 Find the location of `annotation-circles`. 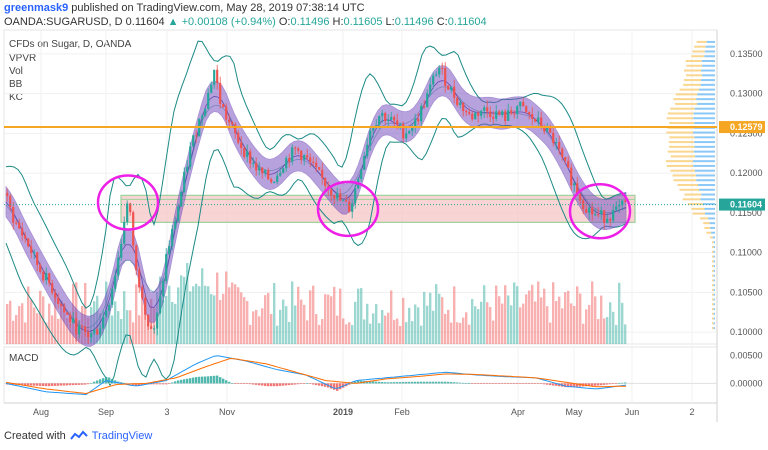

annotation-circles is located at coordinates (364, 207).